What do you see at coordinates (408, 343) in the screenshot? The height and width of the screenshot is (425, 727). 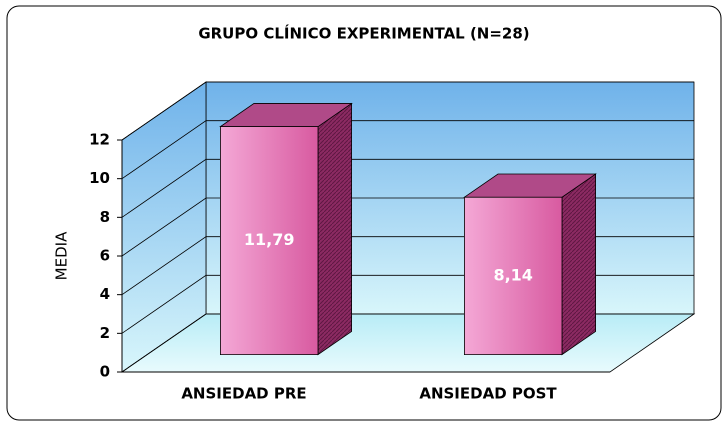 I see `floor` at bounding box center [408, 343].